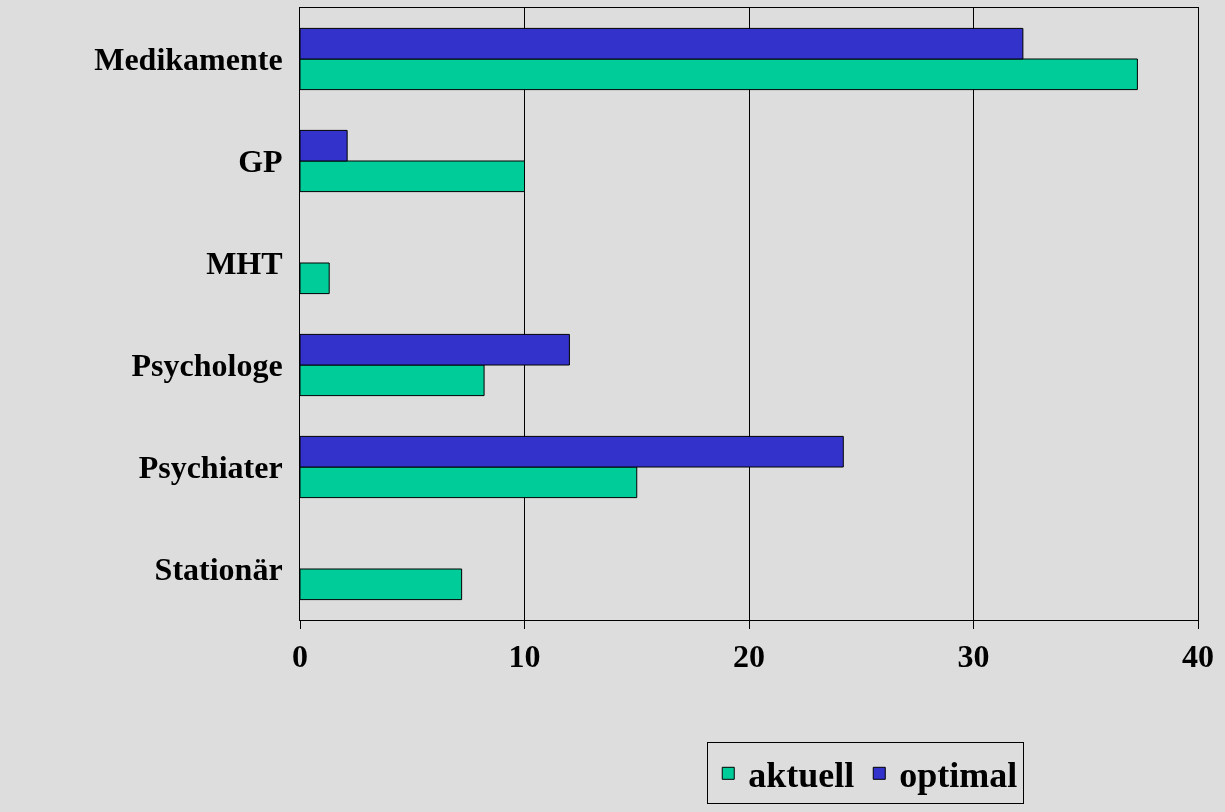 The height and width of the screenshot is (812, 1225). I want to click on x-tick-label: 30, so click(973, 656).